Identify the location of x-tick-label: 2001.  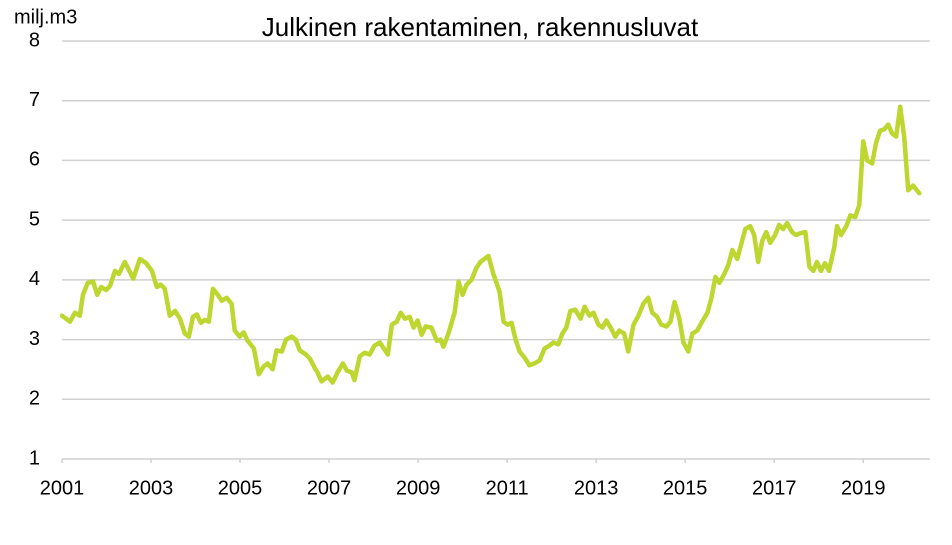
(62, 488).